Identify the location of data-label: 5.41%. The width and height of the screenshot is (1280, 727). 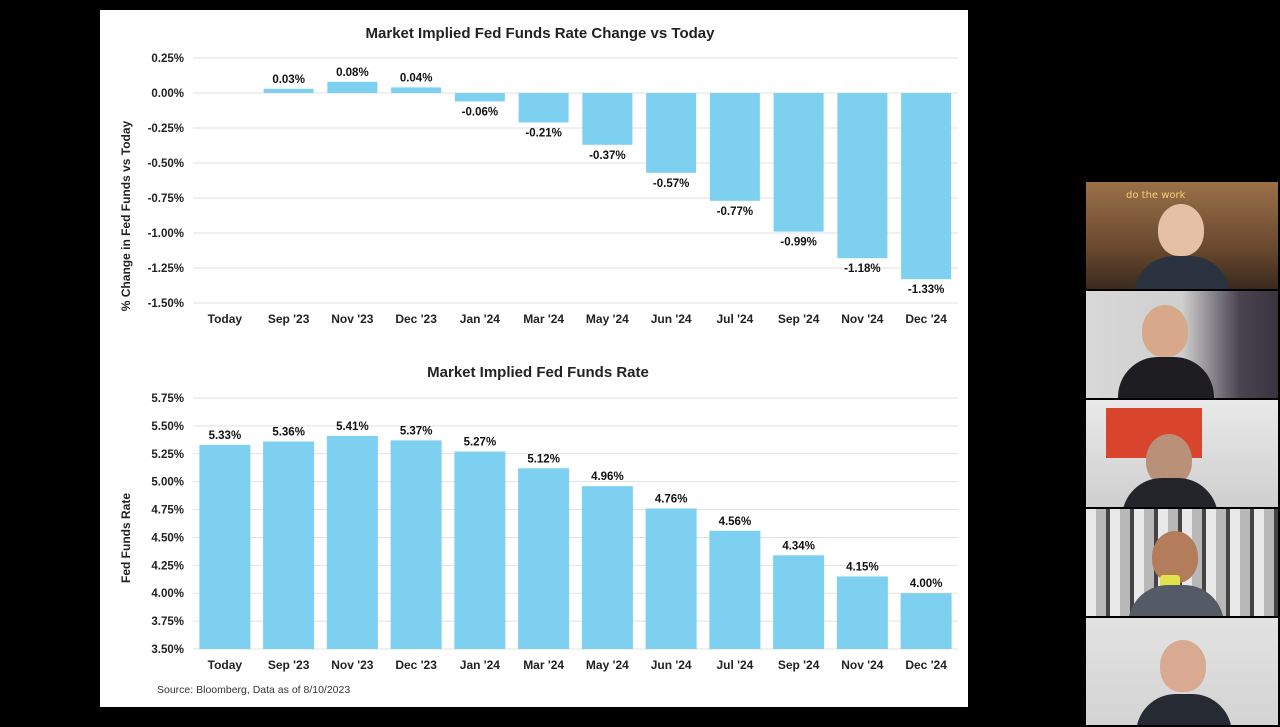
(352, 427).